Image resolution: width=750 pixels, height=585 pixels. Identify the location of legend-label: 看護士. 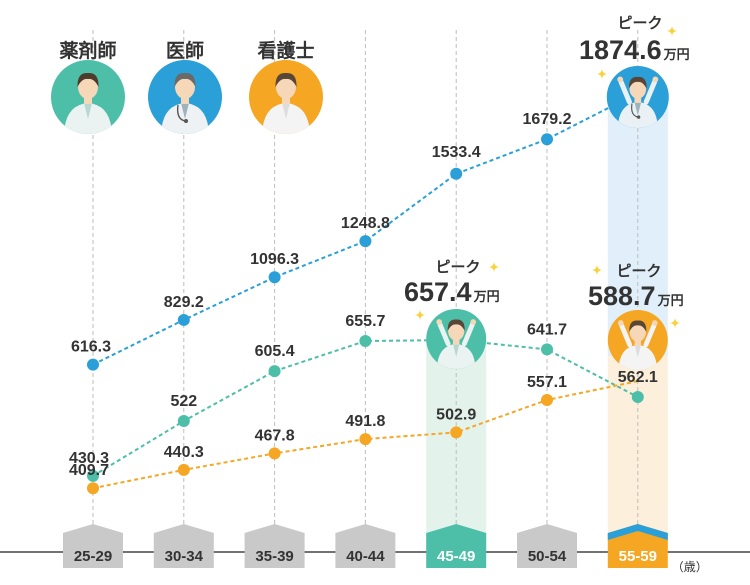
(285, 50).